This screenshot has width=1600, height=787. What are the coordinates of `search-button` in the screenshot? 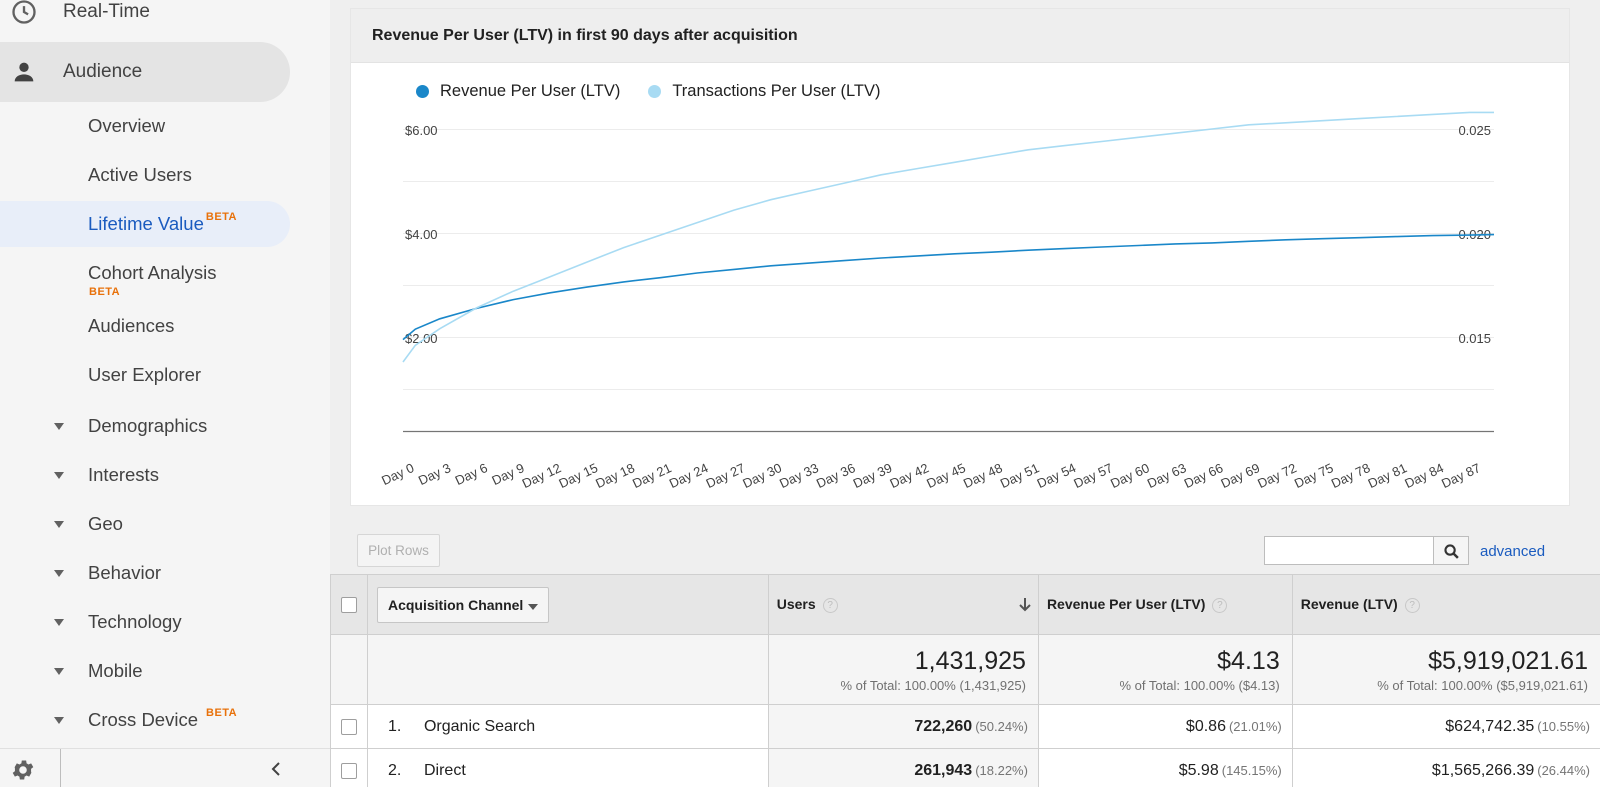 It's located at (1451, 550).